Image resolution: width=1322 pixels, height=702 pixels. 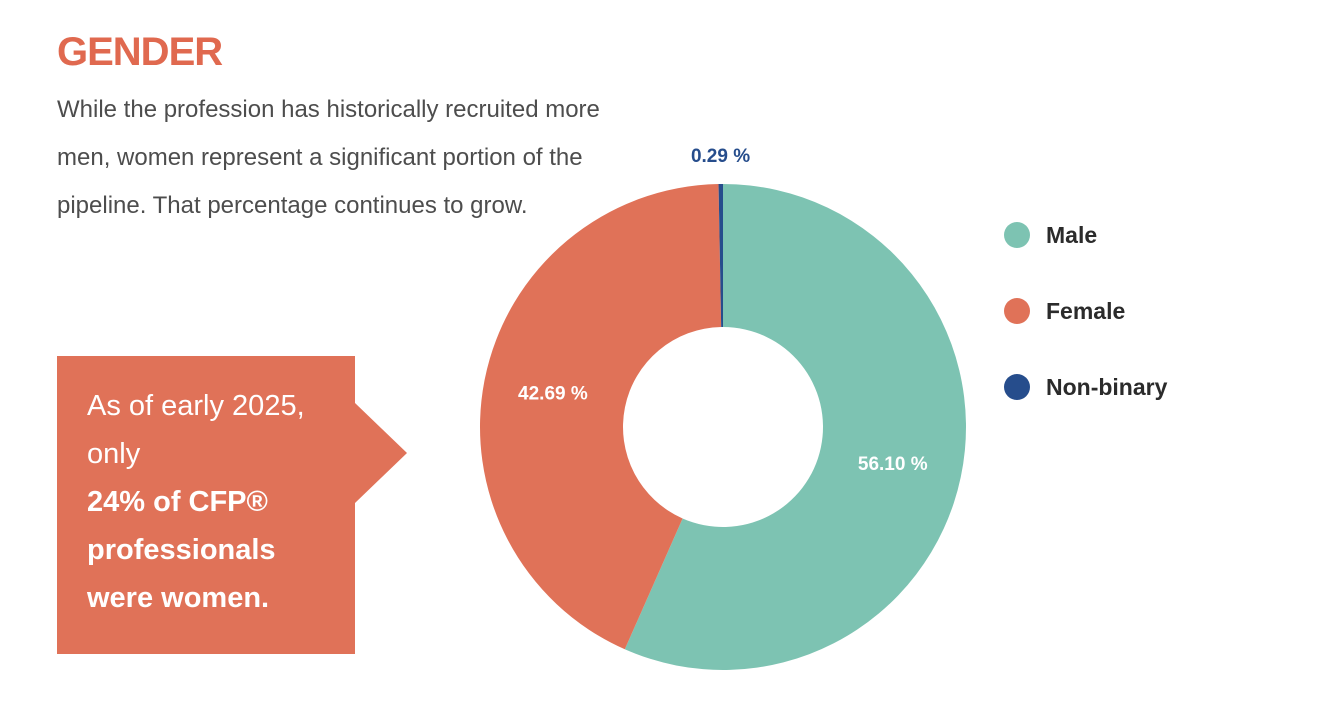 I want to click on legend-dot-female, so click(x=1017, y=311).